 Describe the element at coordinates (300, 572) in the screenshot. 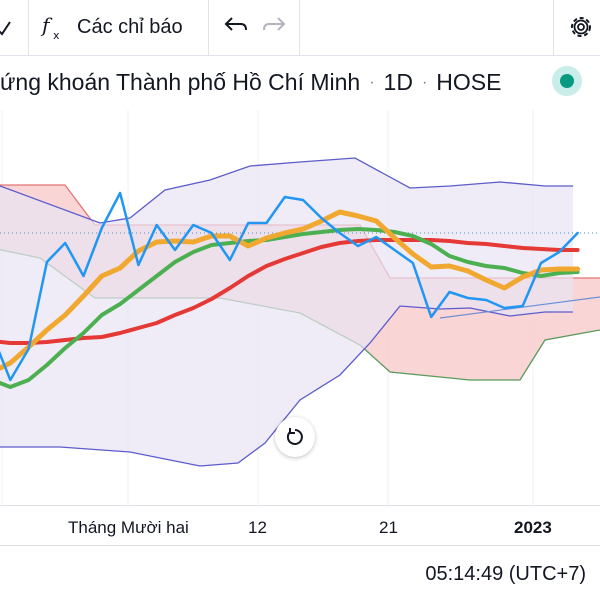

I see `bottom-status-bar: 05:14:49 (UTC+7)` at that location.